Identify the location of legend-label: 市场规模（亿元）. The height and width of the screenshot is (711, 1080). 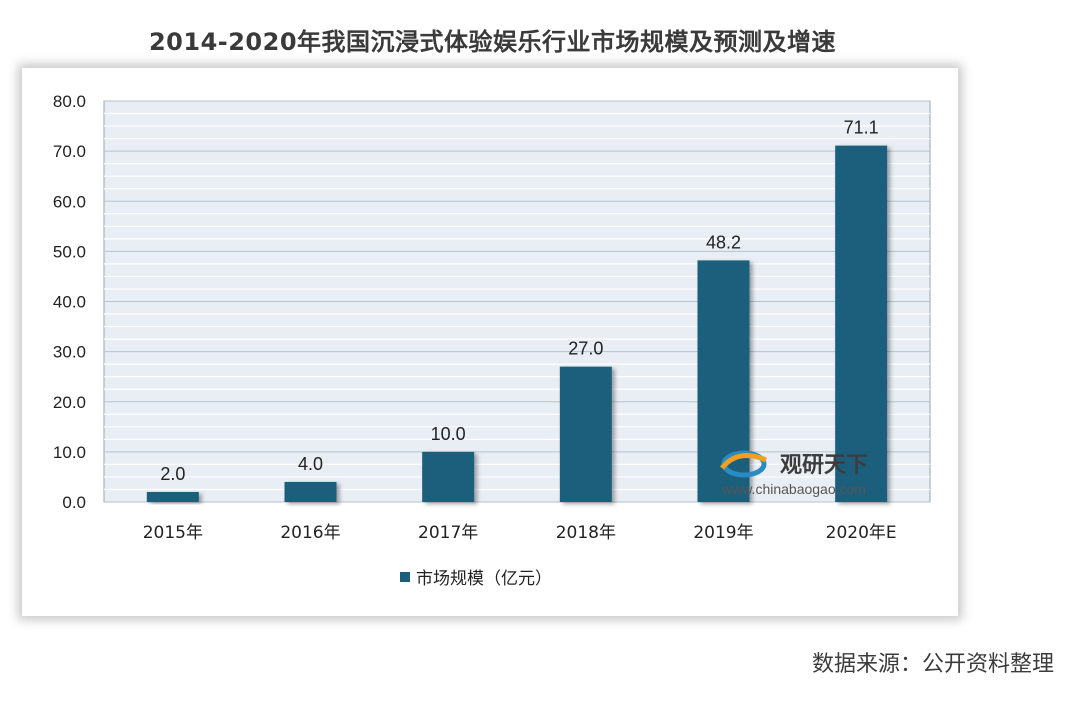
(484, 579).